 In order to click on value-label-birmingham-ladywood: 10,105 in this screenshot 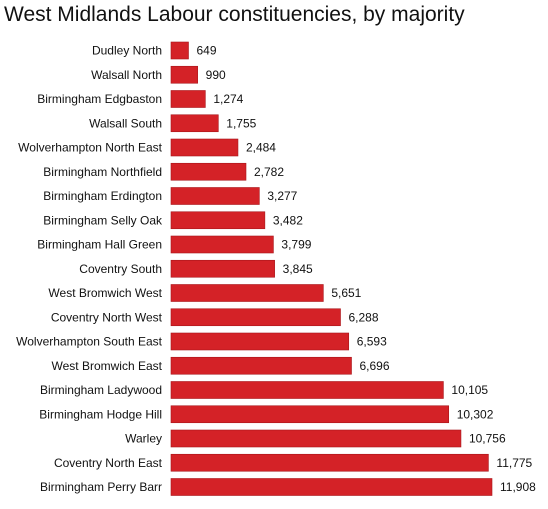, I will do `click(469, 390)`.